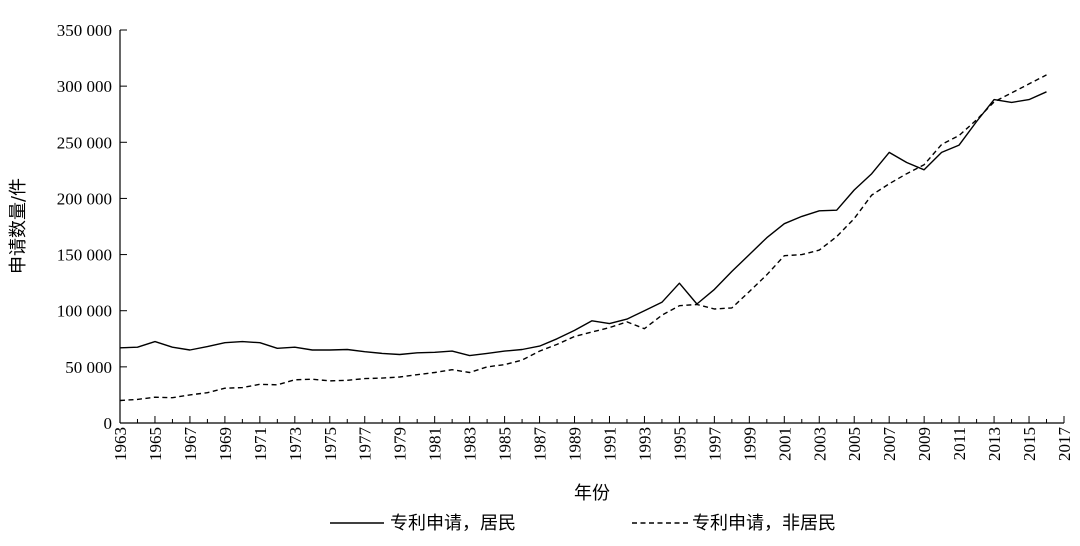 Image resolution: width=1080 pixels, height=546 pixels. Describe the element at coordinates (644, 444) in the screenshot. I see `x-tick-label: 1993` at that location.